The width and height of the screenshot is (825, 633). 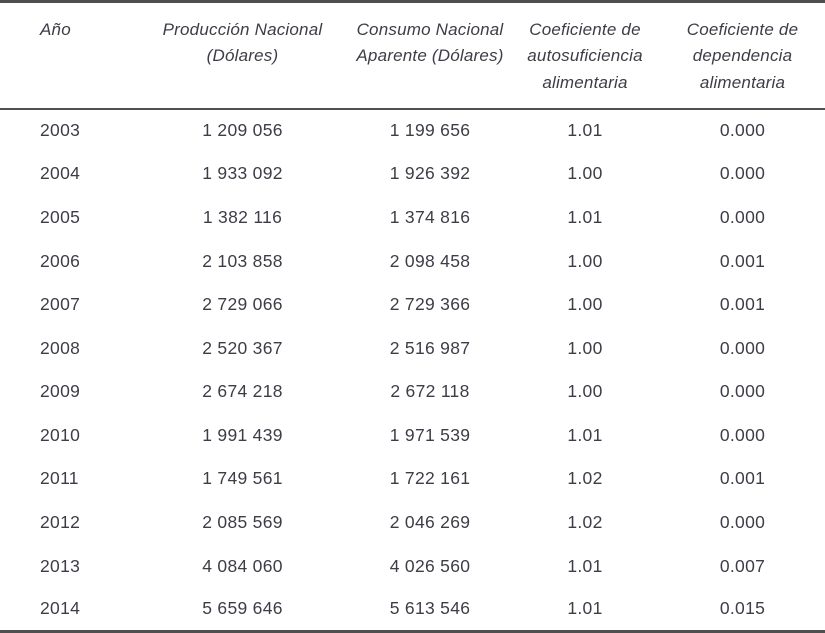 I want to click on cell-produccion-nacional: 1 382 116, so click(x=242, y=216).